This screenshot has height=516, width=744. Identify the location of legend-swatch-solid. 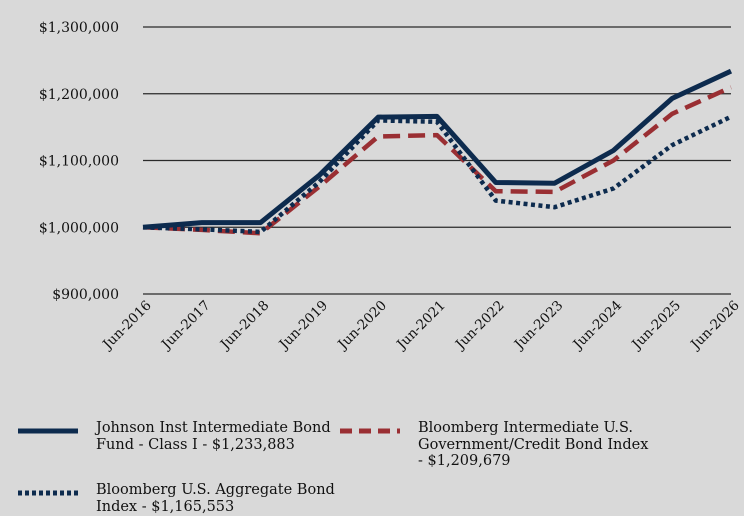
(48, 431).